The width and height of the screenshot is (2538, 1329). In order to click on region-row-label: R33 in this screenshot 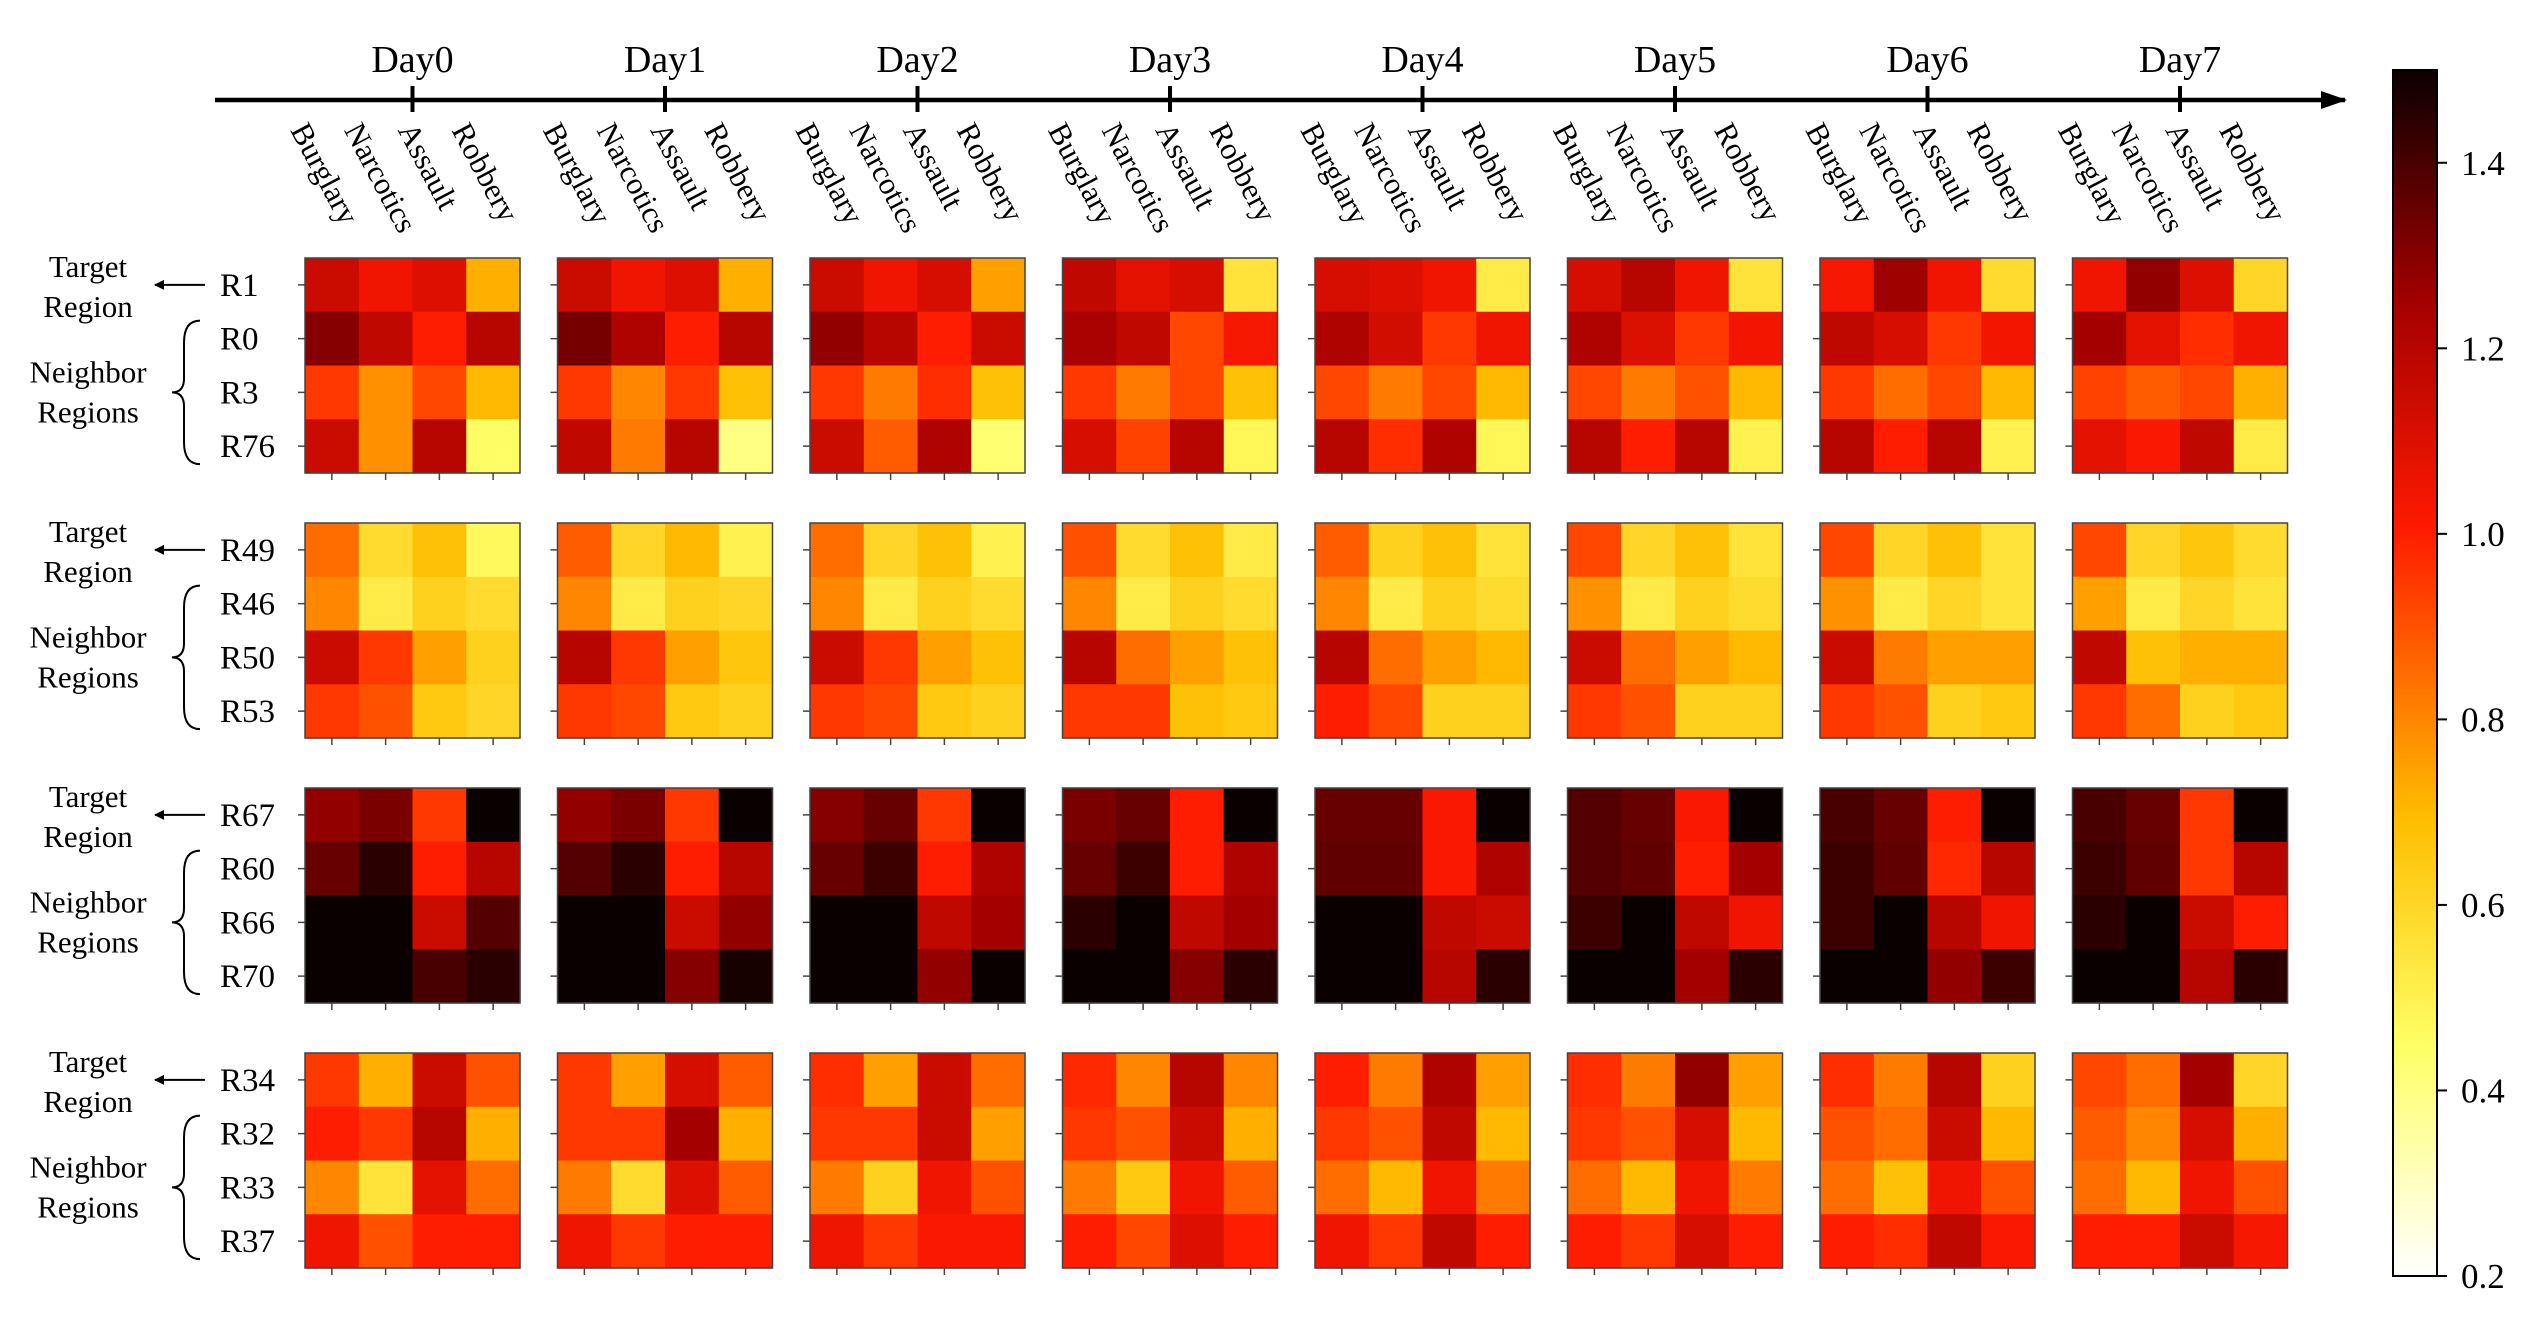, I will do `click(247, 1188)`.